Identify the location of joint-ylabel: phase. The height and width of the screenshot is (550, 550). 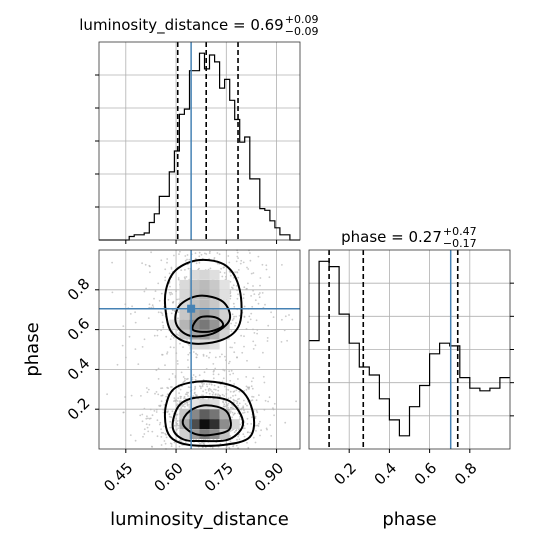
(32, 349).